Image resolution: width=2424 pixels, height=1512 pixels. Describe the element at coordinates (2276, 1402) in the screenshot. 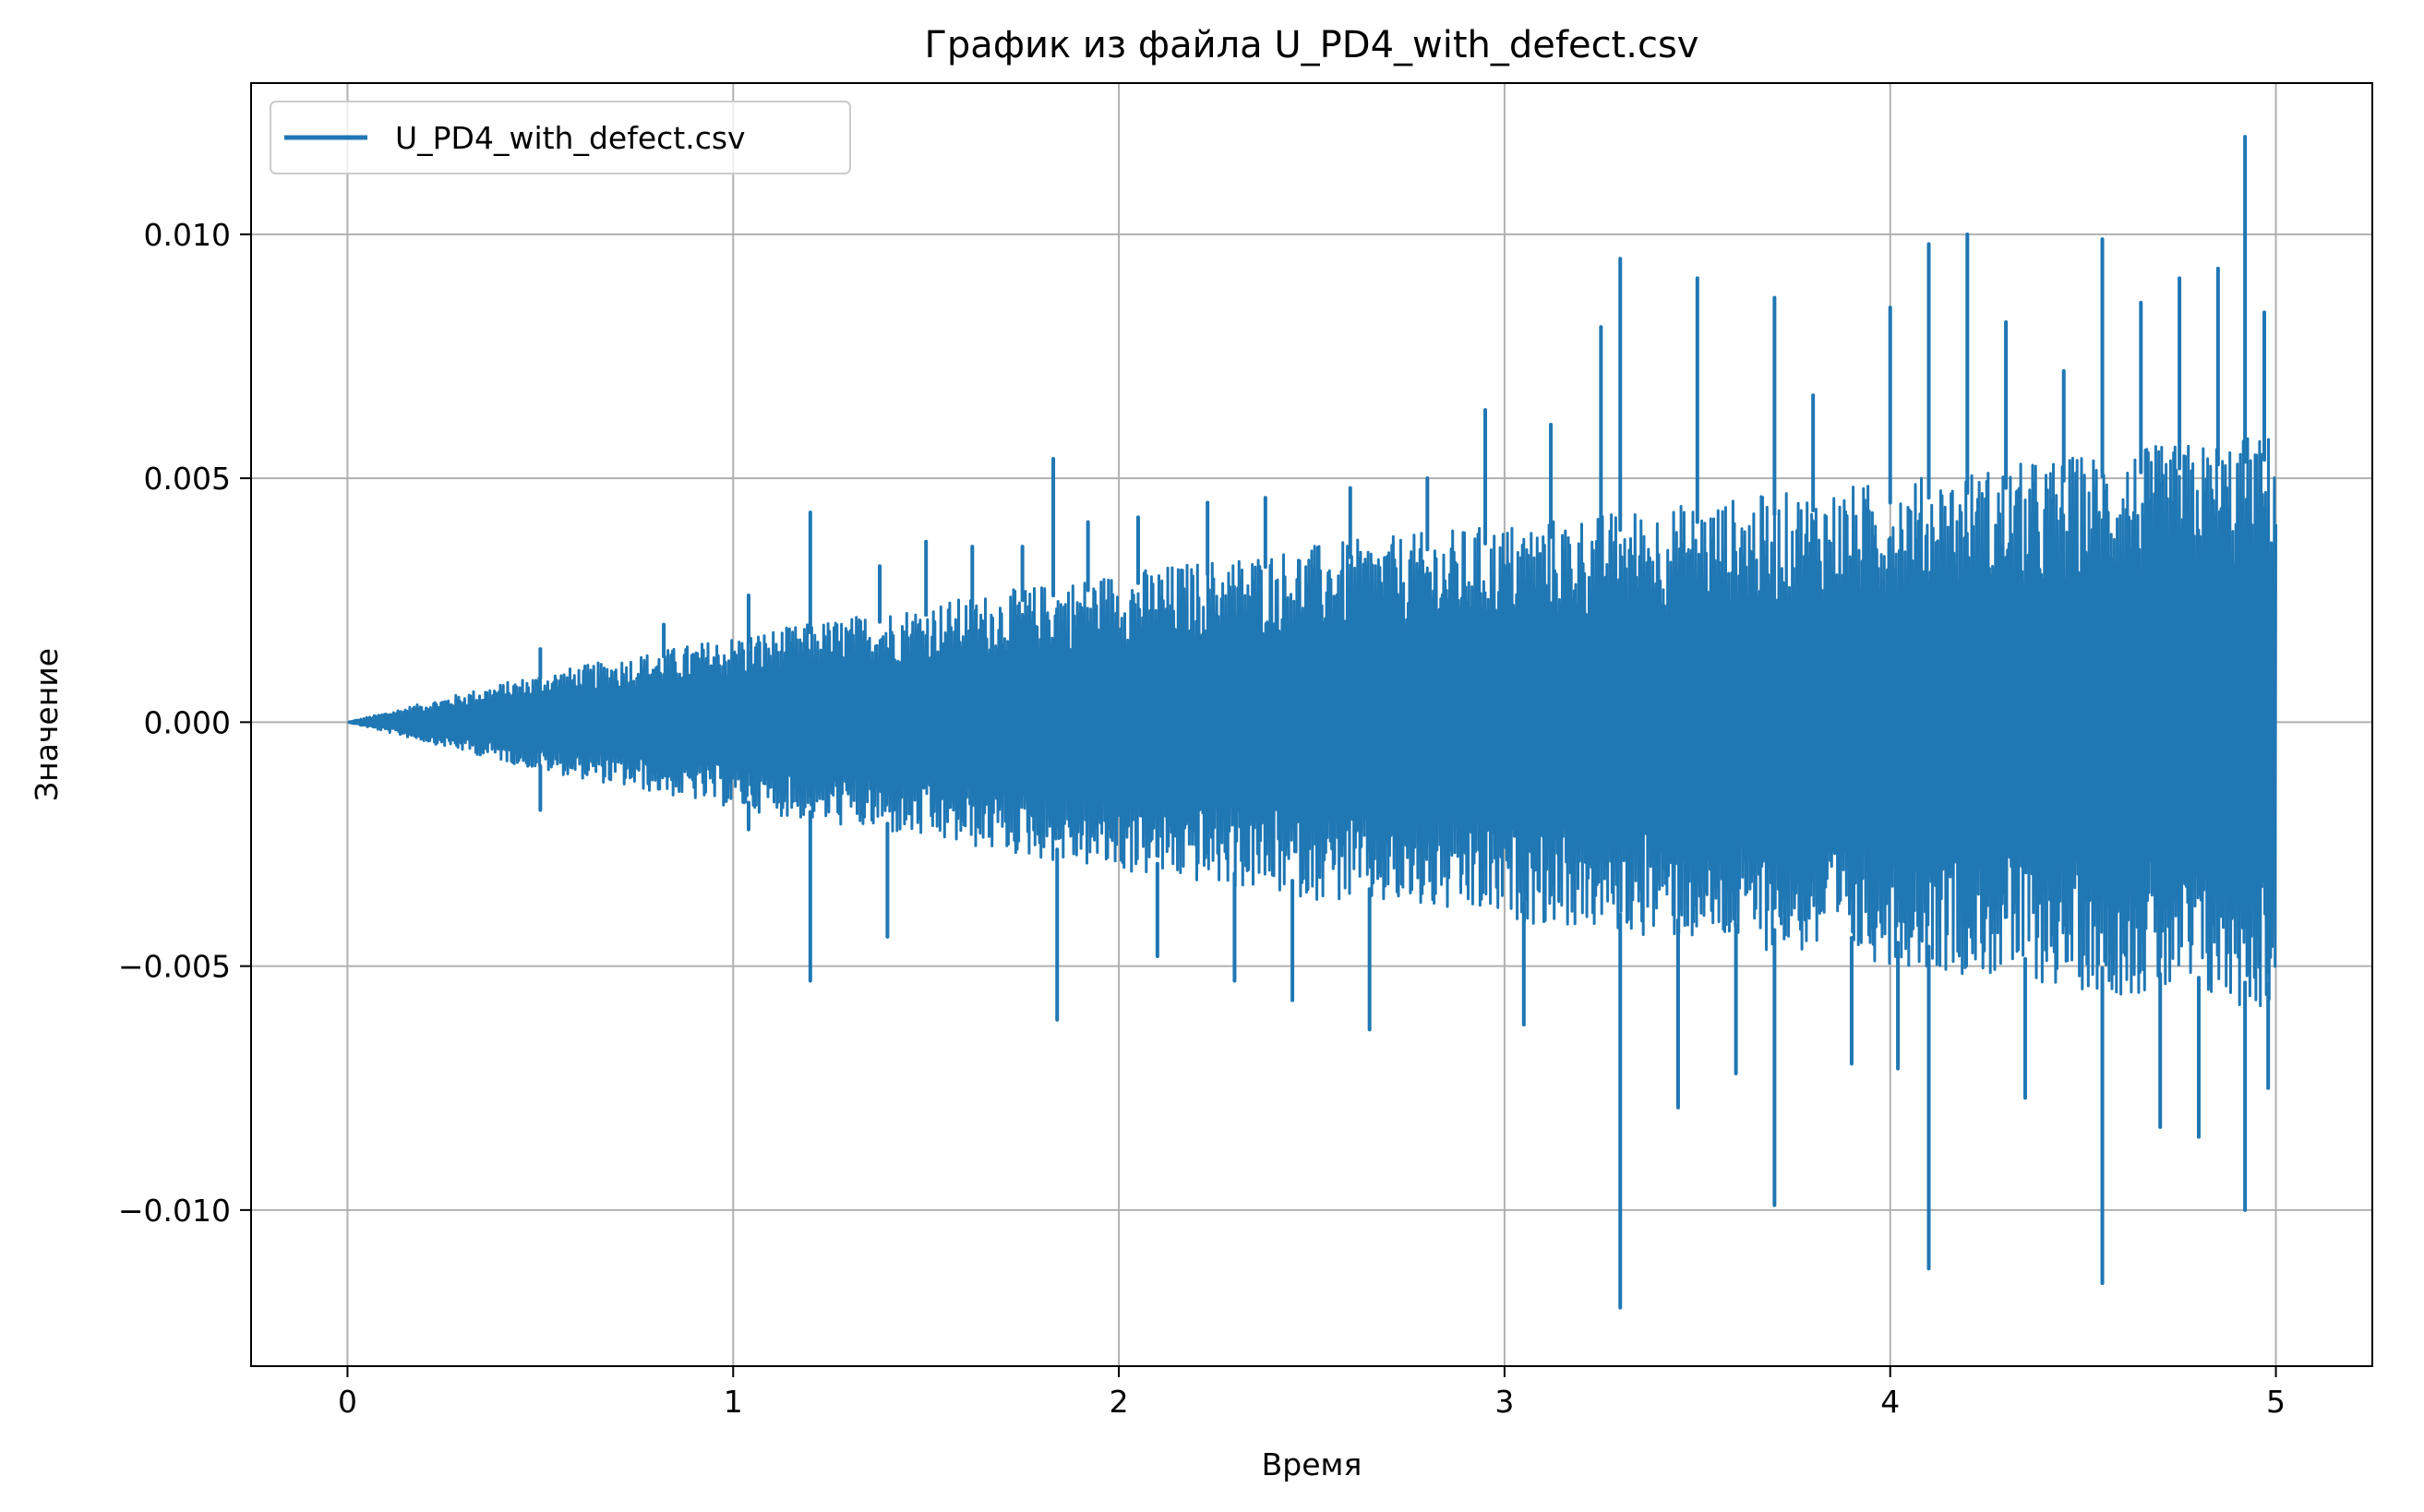

I see `x-tick-label: 5` at that location.